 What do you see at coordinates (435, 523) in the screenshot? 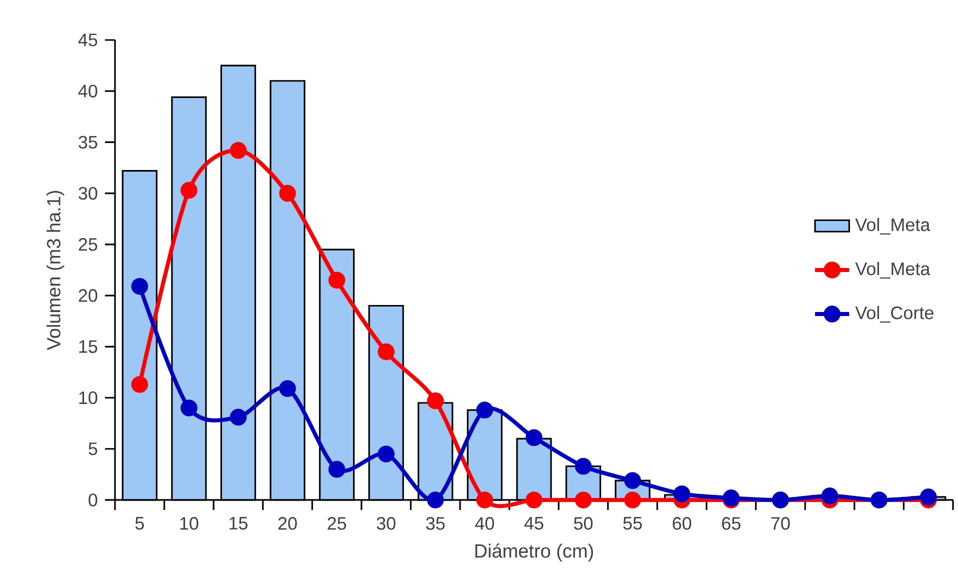
I see `x-tick-label: 35` at bounding box center [435, 523].